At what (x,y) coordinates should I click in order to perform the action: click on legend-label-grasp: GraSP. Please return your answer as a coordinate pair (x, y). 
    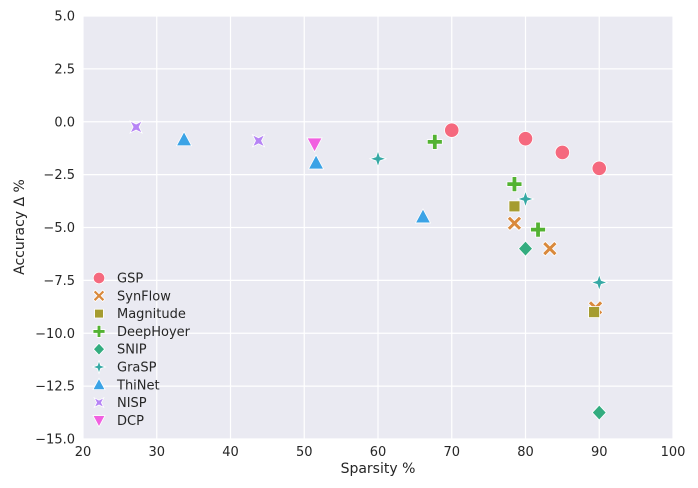
    Looking at the image, I should click on (137, 368).